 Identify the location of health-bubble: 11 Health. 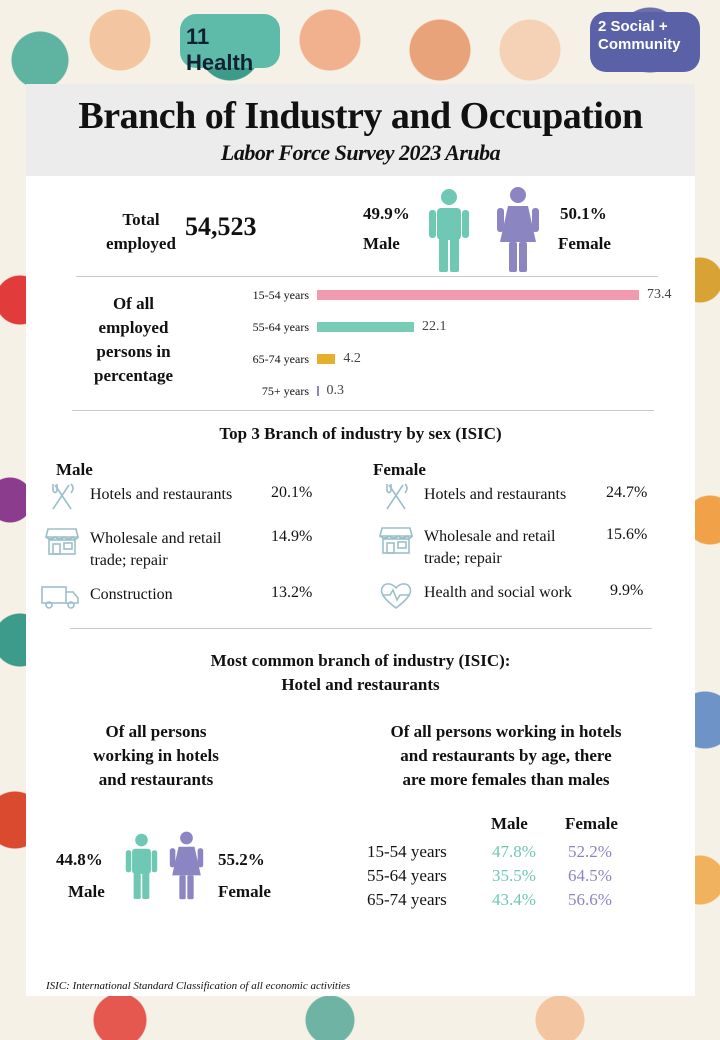
(230, 44).